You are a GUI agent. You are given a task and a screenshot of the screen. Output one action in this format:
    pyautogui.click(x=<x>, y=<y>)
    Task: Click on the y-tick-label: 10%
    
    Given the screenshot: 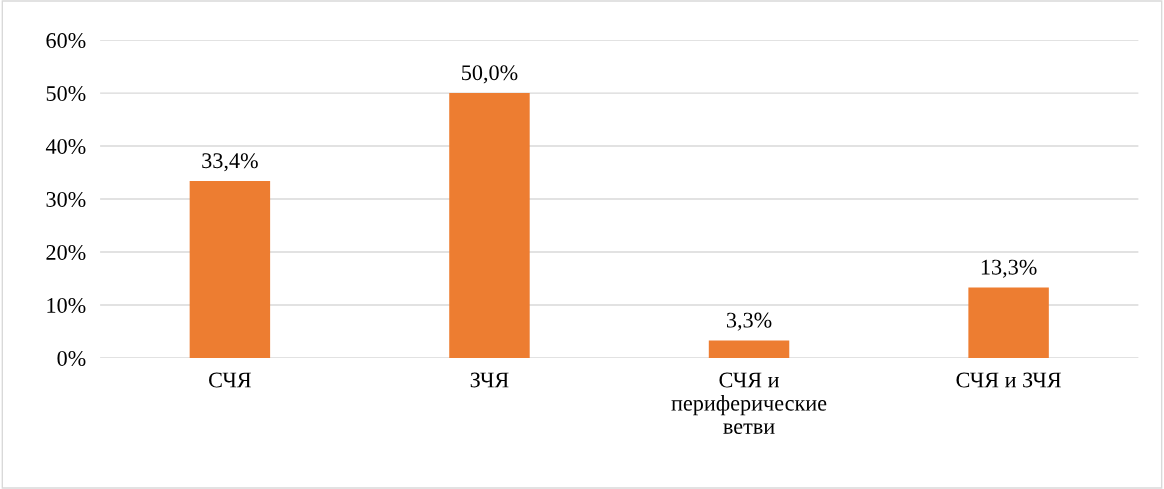 What is the action you would take?
    pyautogui.click(x=66, y=305)
    